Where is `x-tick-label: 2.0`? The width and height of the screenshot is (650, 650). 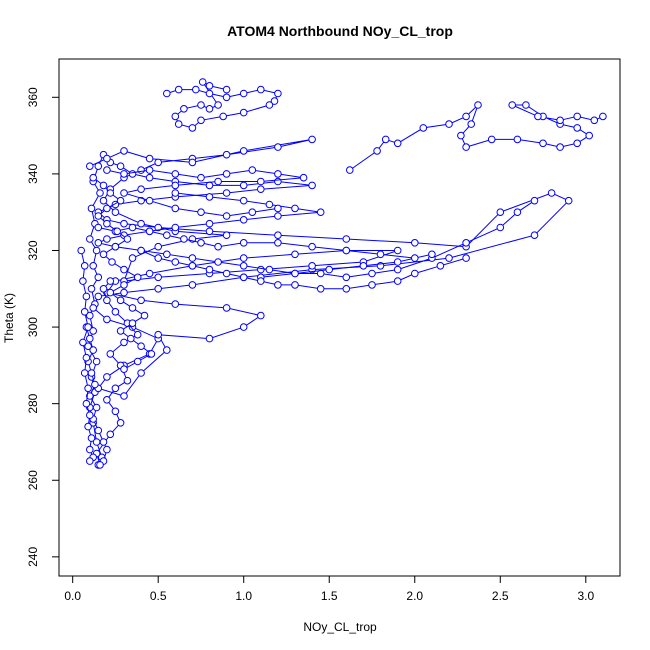
x-tick-label: 2.0 is located at coordinates (414, 596).